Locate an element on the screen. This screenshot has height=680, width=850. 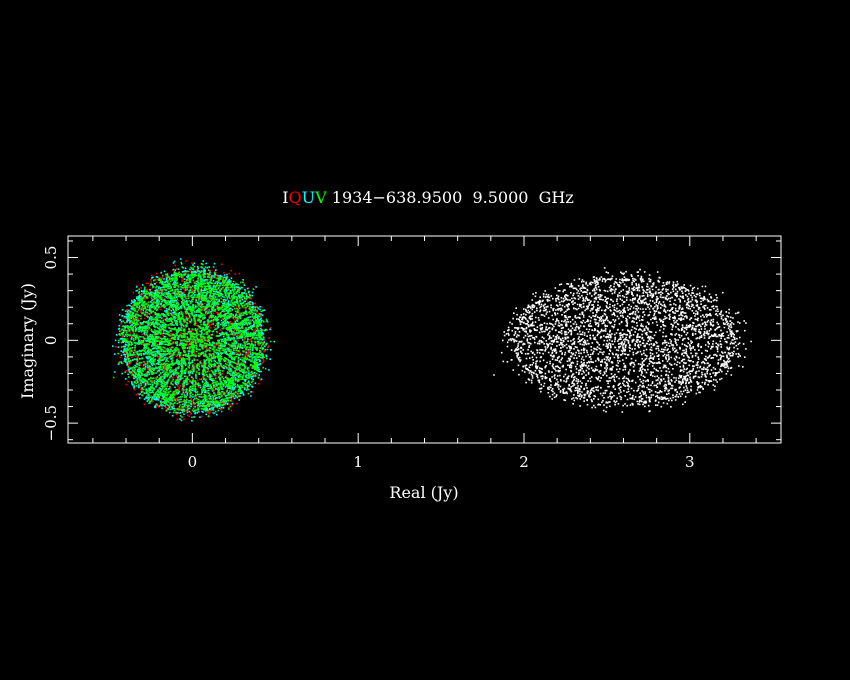
x-tick-label: 3 is located at coordinates (690, 462).